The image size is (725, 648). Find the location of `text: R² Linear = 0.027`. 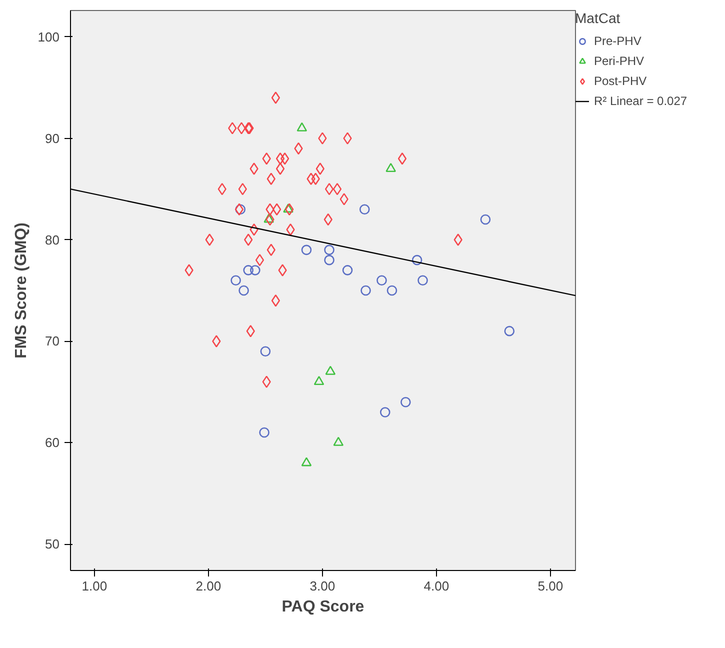

text: R² Linear = 0.027 is located at coordinates (641, 101).